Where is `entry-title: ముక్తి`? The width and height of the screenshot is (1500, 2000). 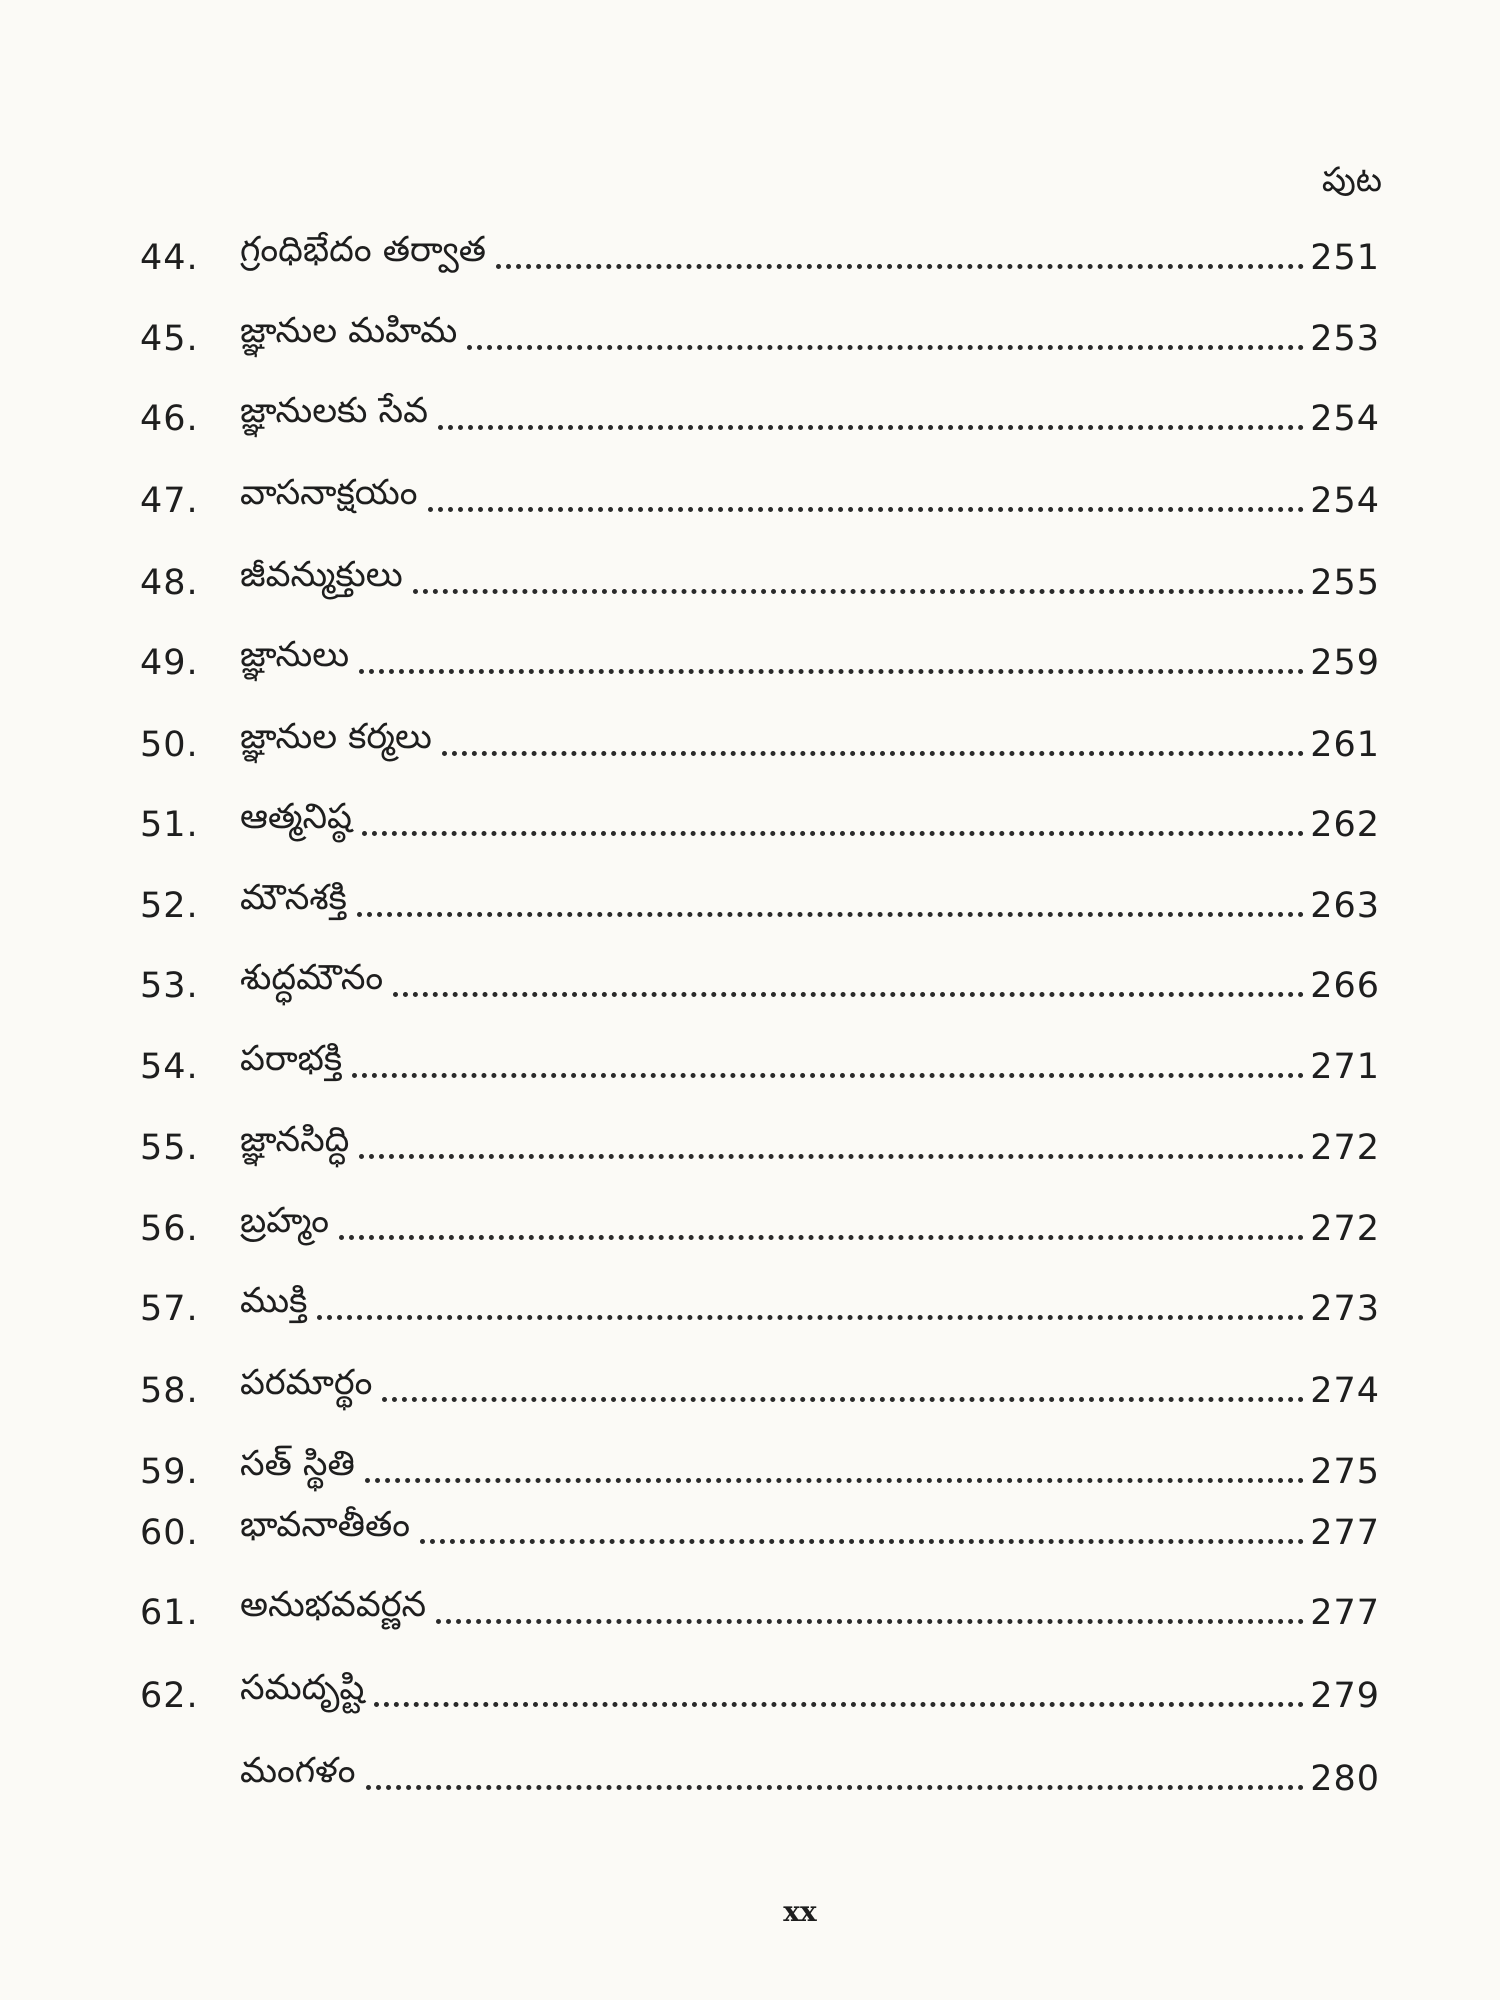
entry-title: ముక్తి is located at coordinates (274, 1301).